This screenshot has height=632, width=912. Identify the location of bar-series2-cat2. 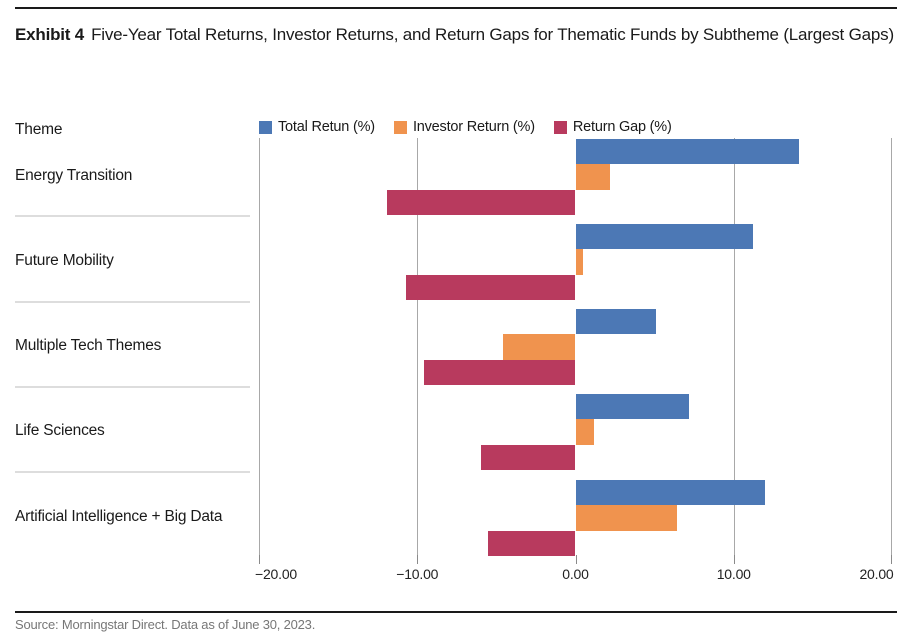
(499, 372).